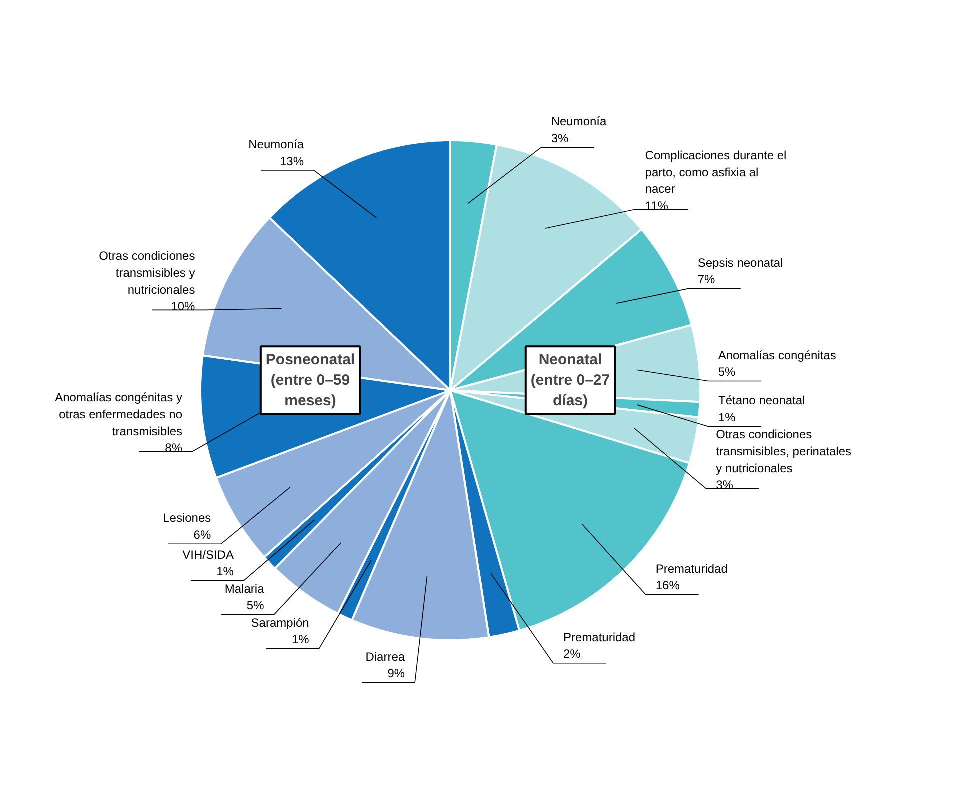 The width and height of the screenshot is (966, 793). What do you see at coordinates (572, 654) in the screenshot?
I see `data-label: 2%` at bounding box center [572, 654].